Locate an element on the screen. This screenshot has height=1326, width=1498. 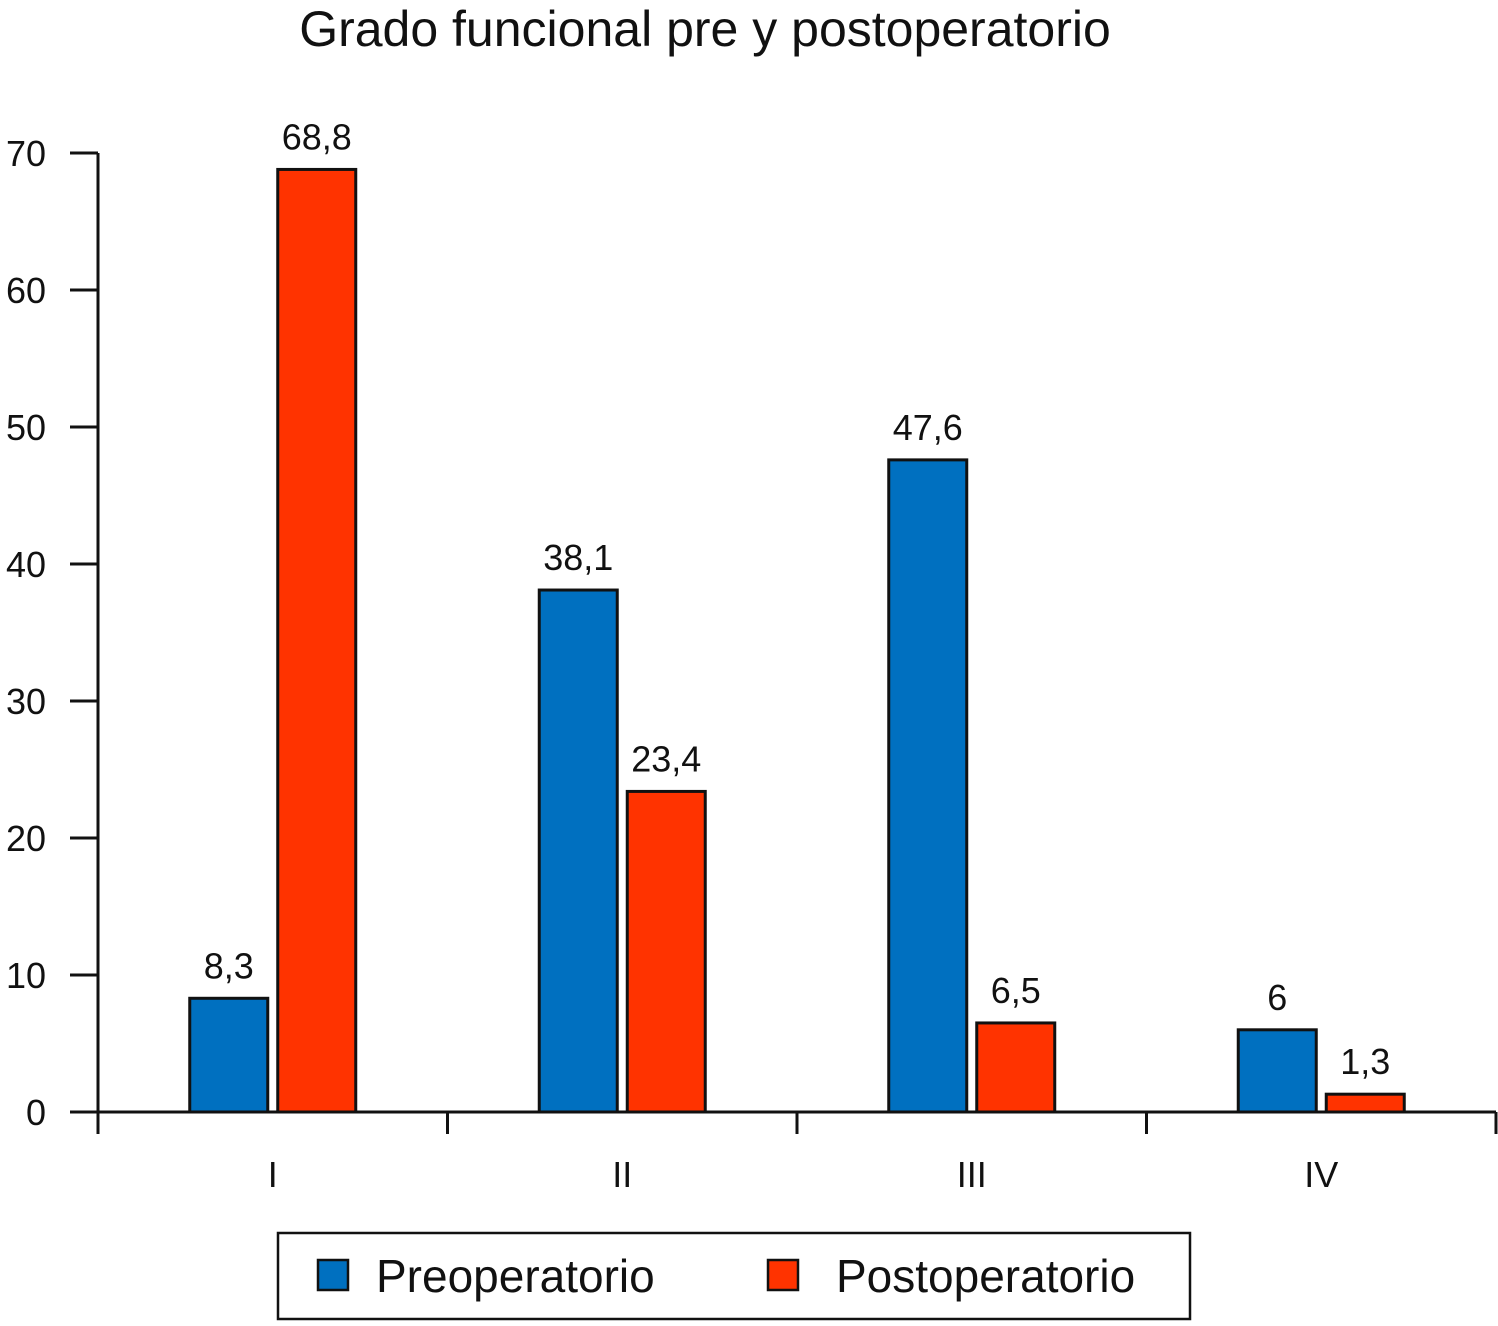
y-tick-label: 30 is located at coordinates (26, 701).